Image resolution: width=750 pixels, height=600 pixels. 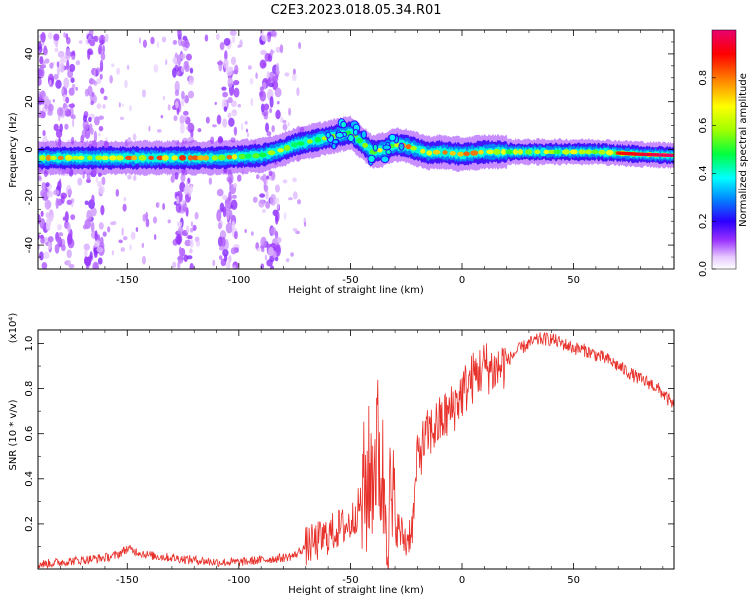 I want to click on y-tick-label: 0.8, so click(x=29, y=389).